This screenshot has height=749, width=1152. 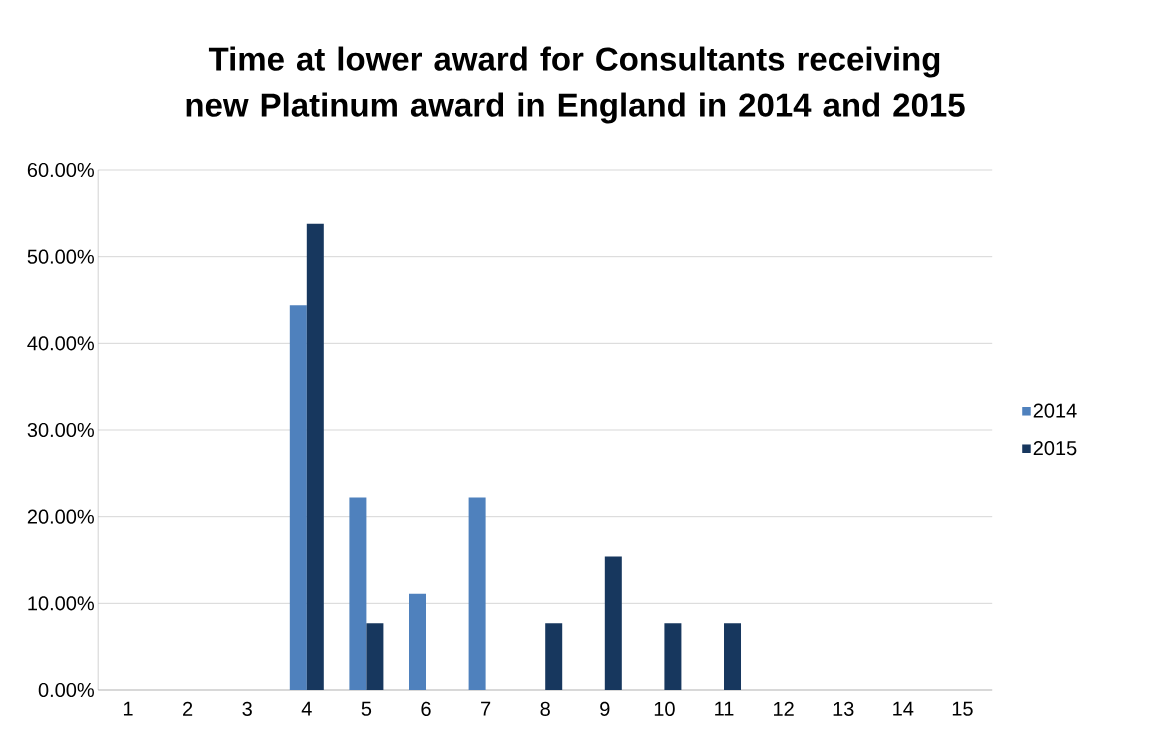 I want to click on y-tick-label: 20.00%, so click(x=60, y=516).